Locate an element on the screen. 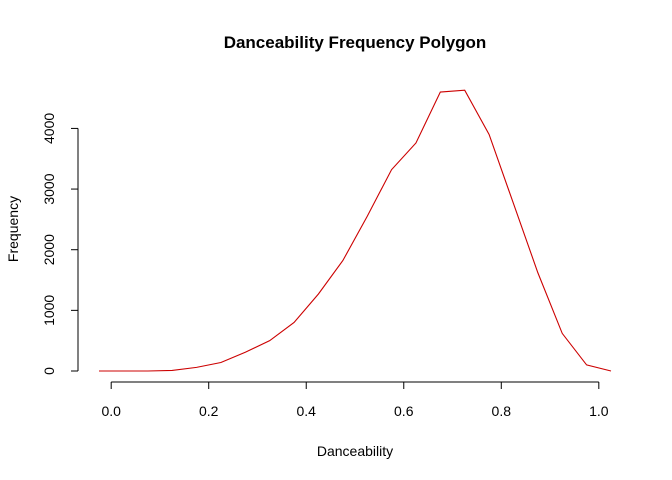 Image resolution: width=672 pixels, height=480 pixels. y-tick-label: 2000 is located at coordinates (49, 249).